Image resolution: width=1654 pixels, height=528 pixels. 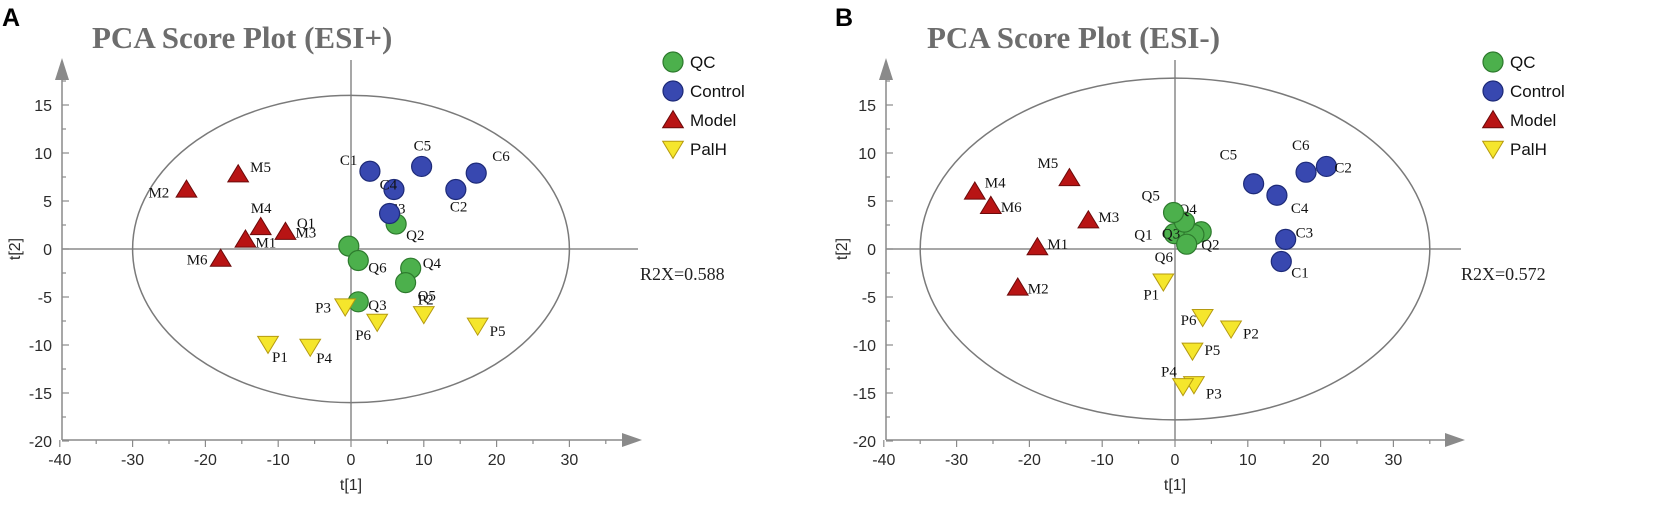 I want to click on point-label: Q2, so click(x=1210, y=246).